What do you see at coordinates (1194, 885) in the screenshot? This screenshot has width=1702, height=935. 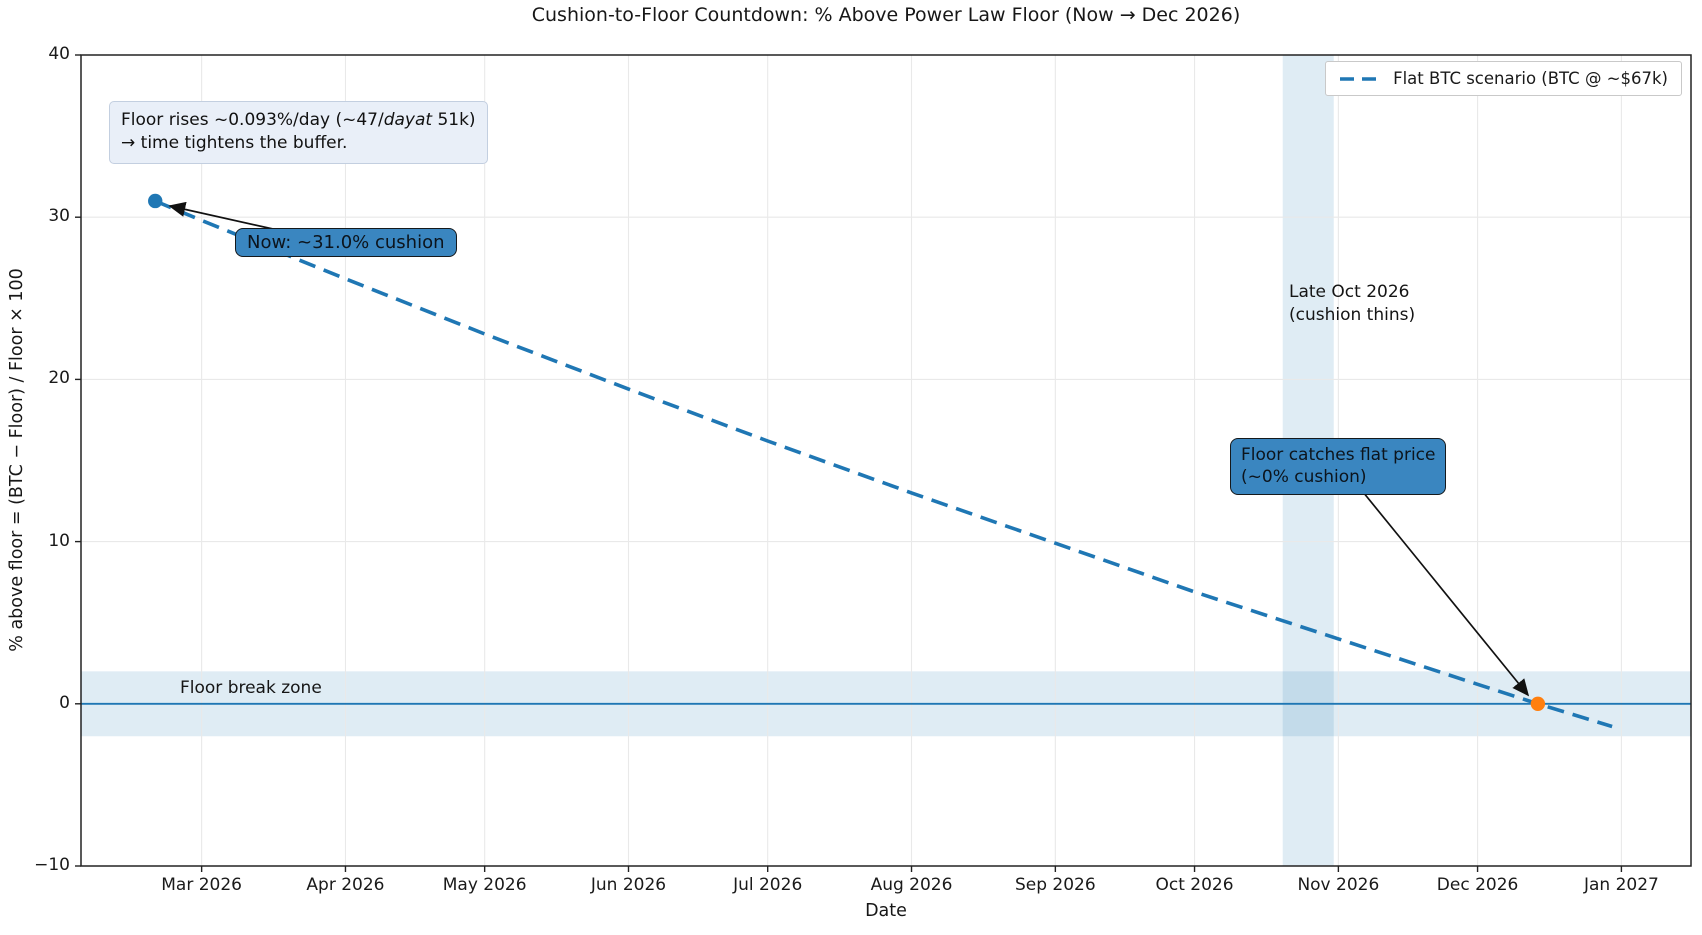 I see `x-tick-label: Oct 2026` at bounding box center [1194, 885].